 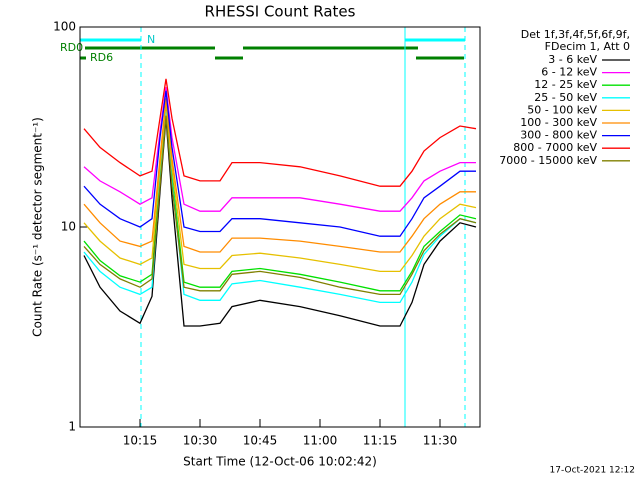 What do you see at coordinates (562, 109) in the screenshot?
I see `legend-label: 50 - 100 keV` at bounding box center [562, 109].